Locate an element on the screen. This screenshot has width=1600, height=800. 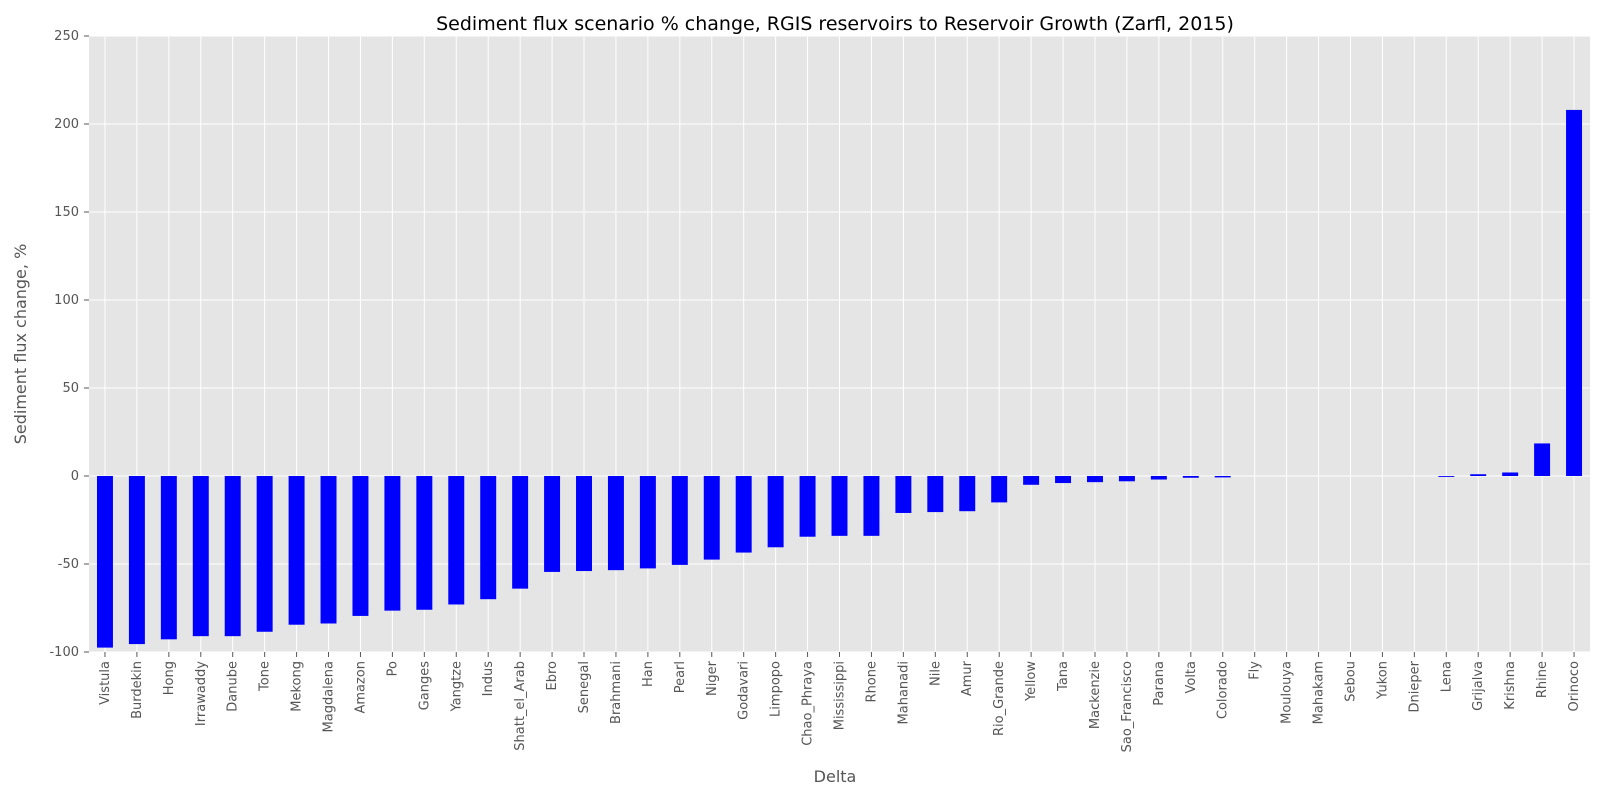
y-axis-ticks: -100 -50 0 50 100 150 200 250 is located at coordinates (69, 344).